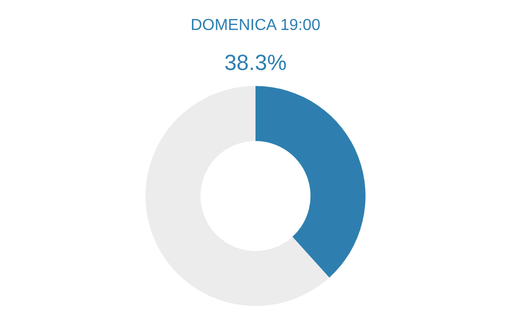  I want to click on chart-subtitle: 38.3%, so click(255, 62).